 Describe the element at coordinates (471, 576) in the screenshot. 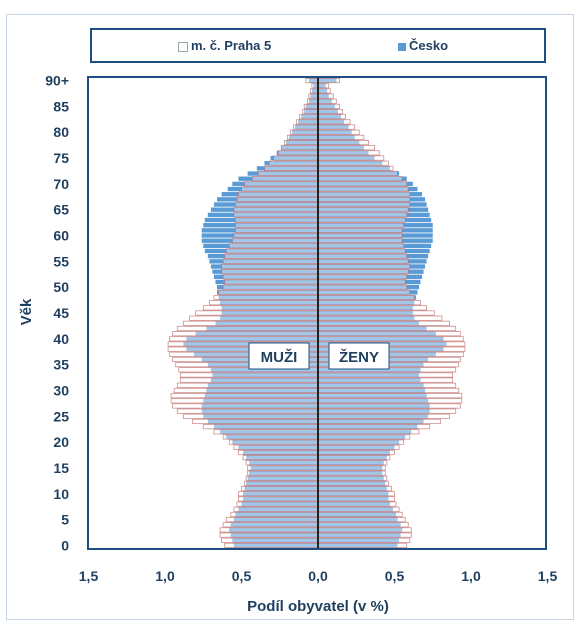

I see `x-tick-label: 1,0` at that location.